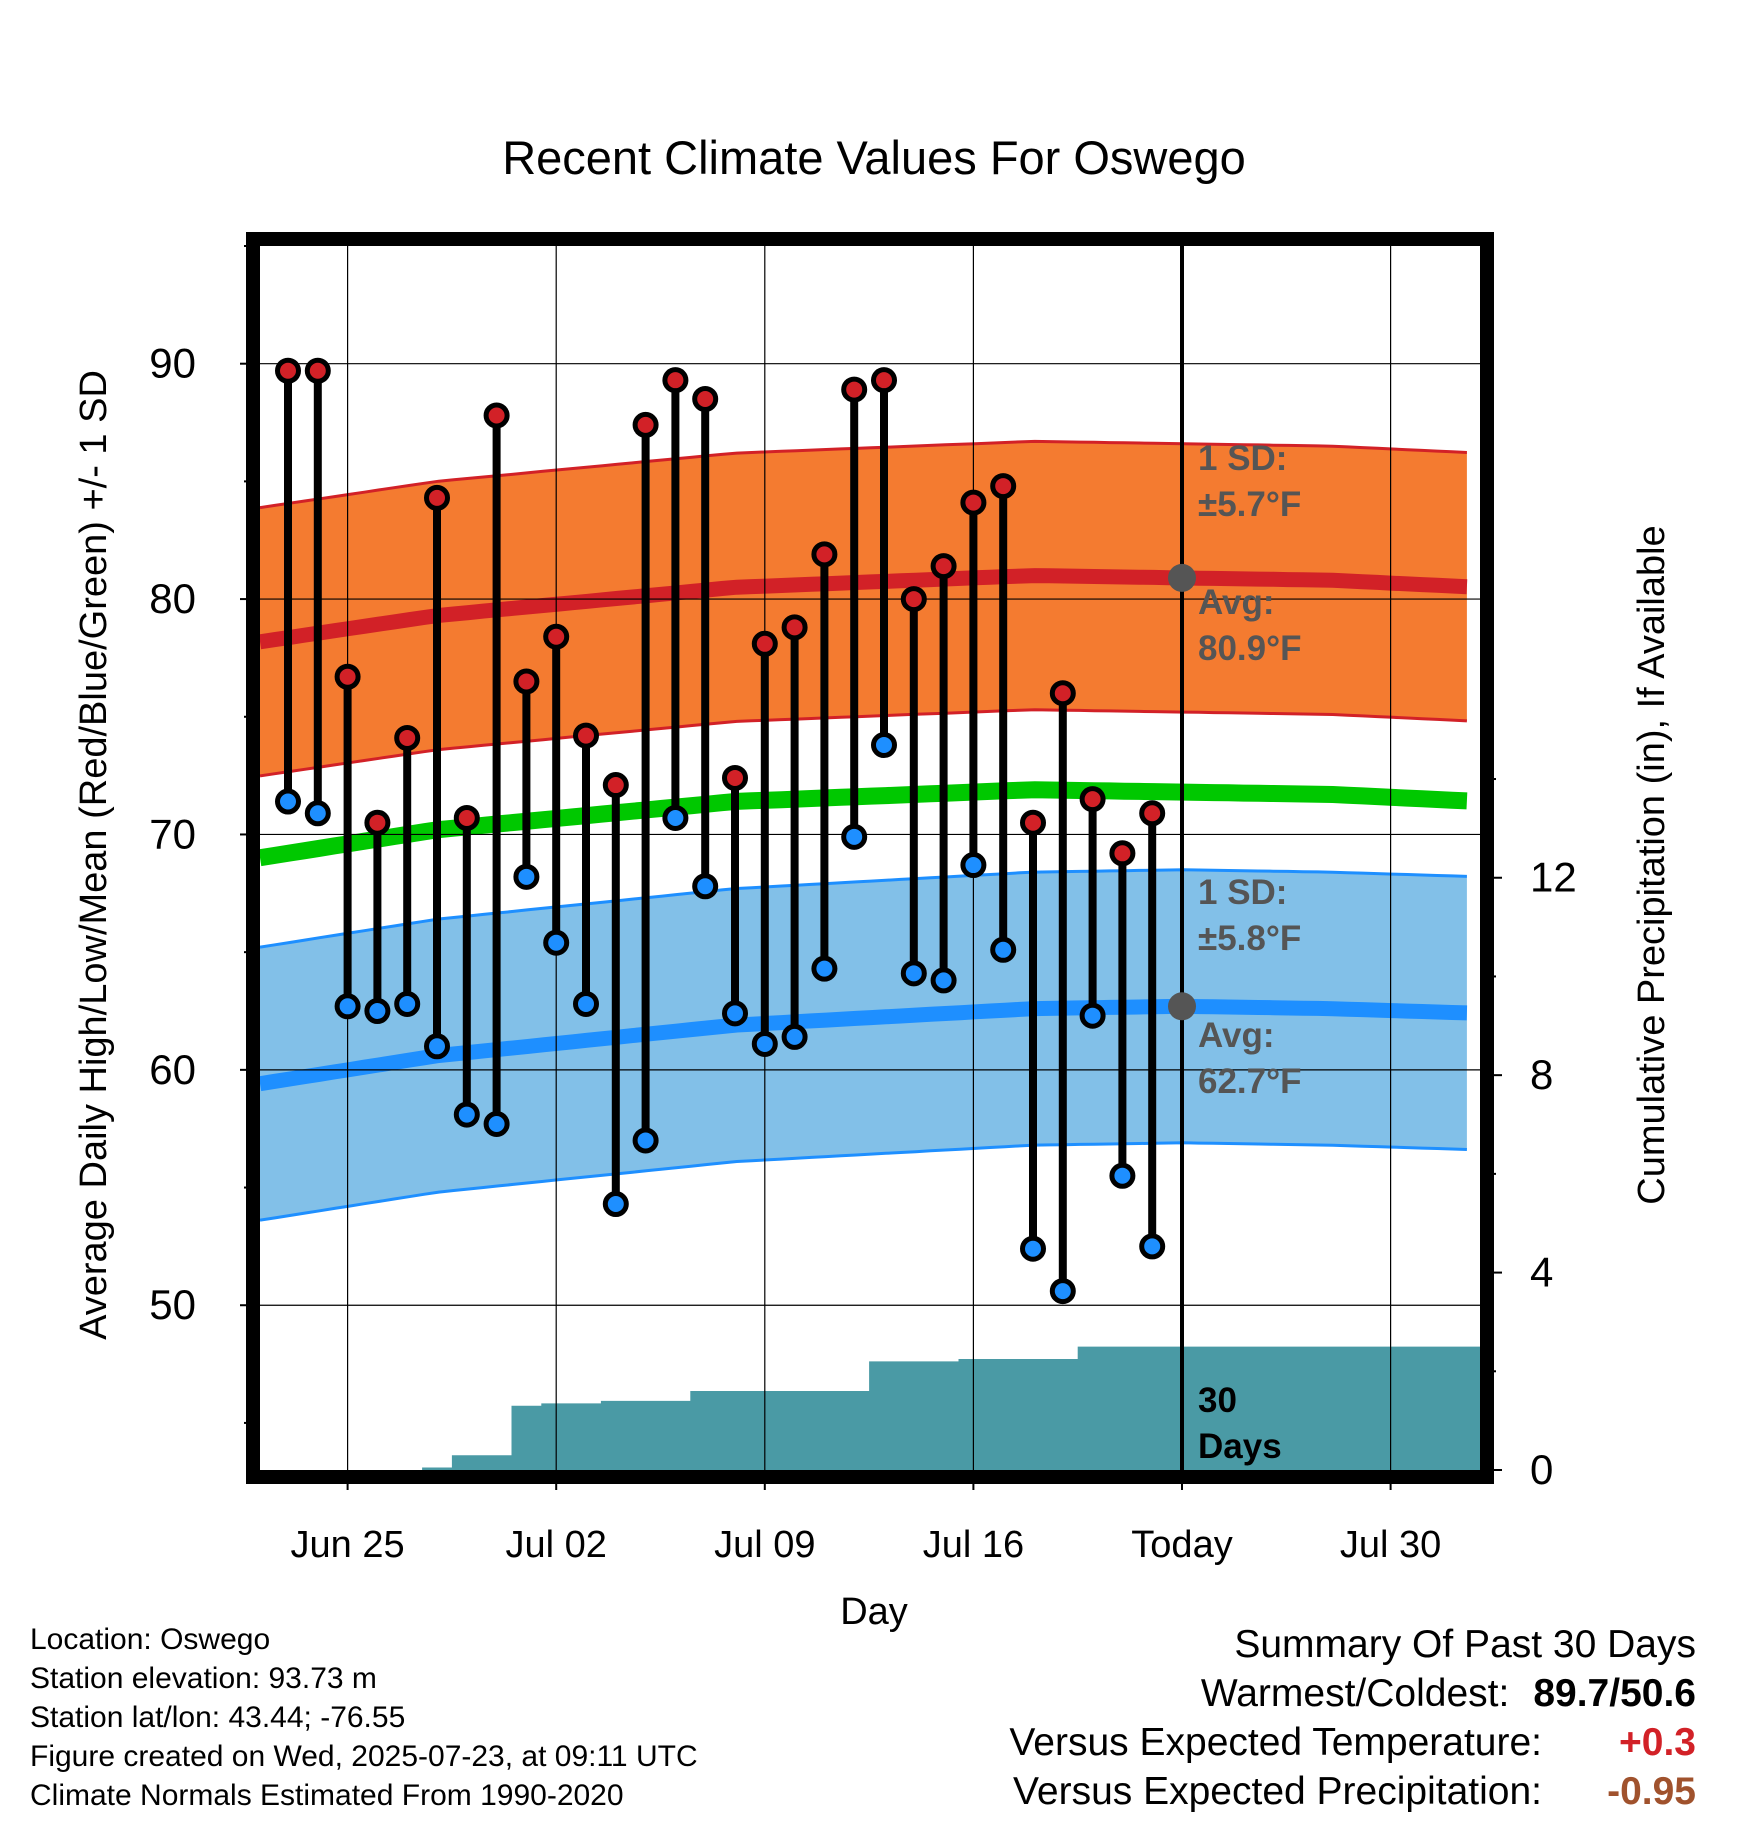 This screenshot has width=1748, height=1828. I want to click on today-low-average-marker, so click(1182, 1006).